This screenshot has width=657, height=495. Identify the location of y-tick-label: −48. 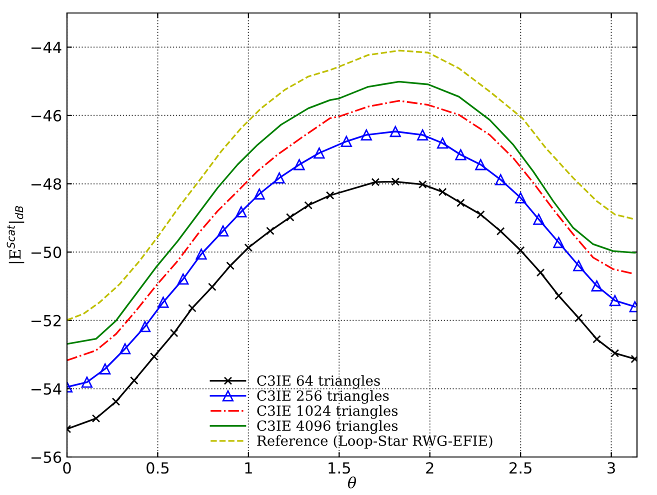
(47, 184).